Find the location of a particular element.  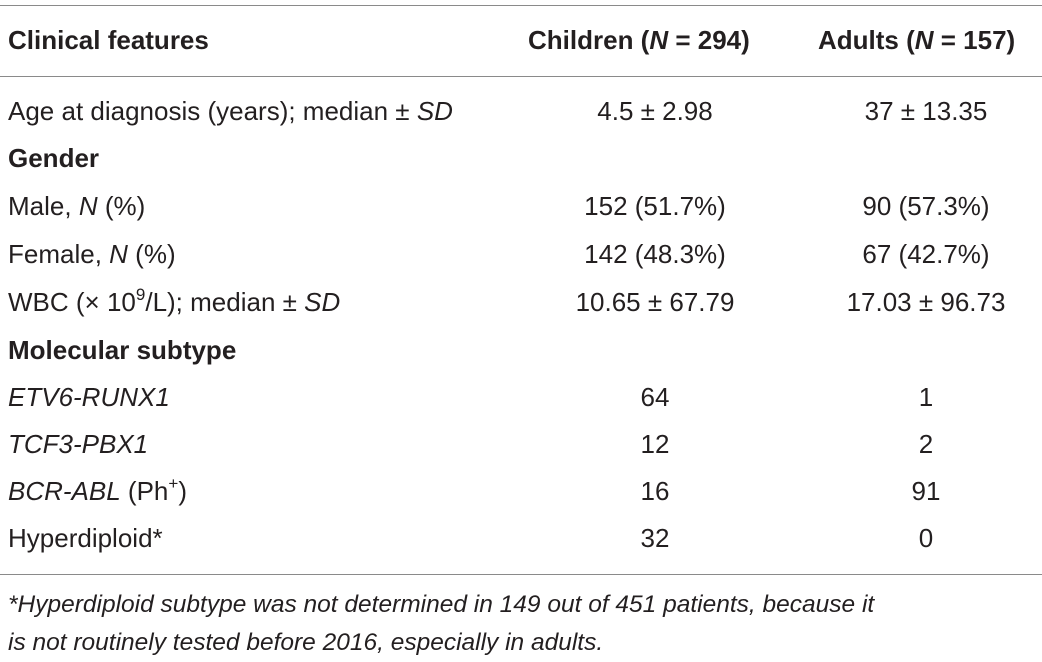

row-label: WBC (× 109/L); median ± SD is located at coordinates (174, 301).